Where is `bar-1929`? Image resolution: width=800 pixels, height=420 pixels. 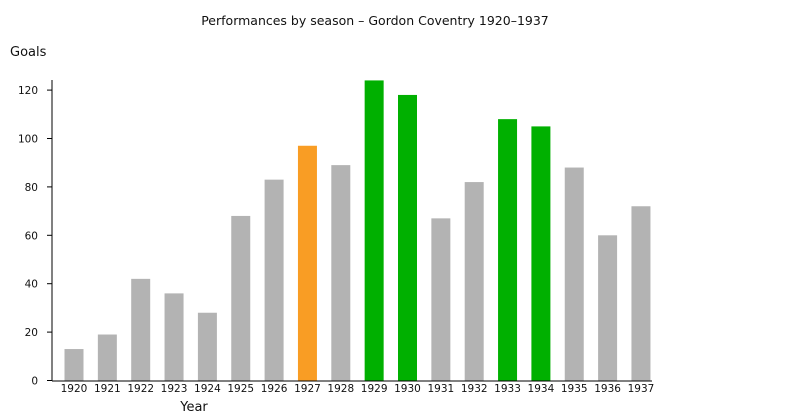
bar-1929 is located at coordinates (374, 230).